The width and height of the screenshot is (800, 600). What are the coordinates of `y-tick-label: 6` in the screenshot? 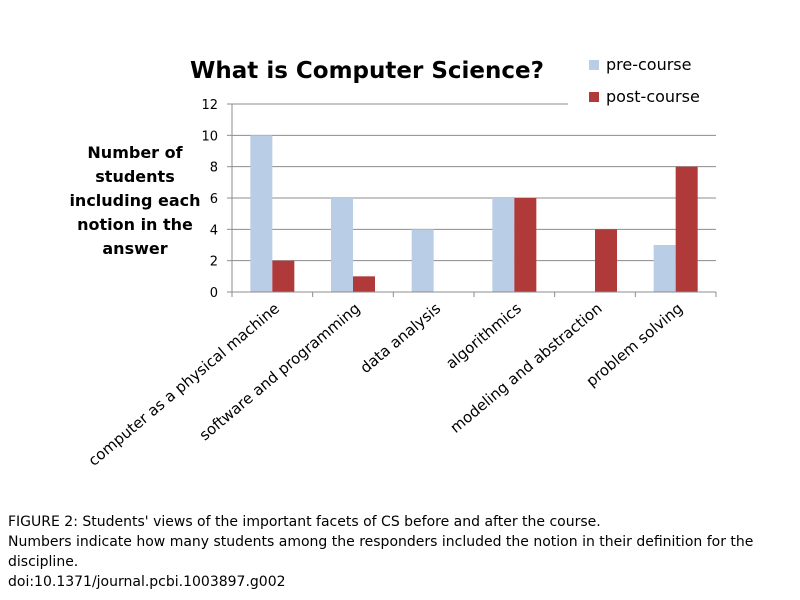 It's located at (214, 199).